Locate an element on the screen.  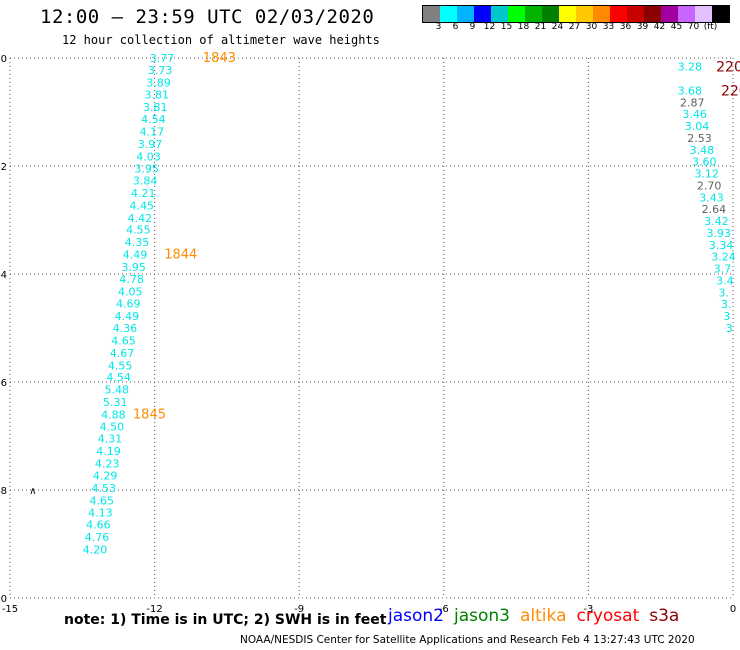
swh-value: 5.48 is located at coordinates (116, 390).